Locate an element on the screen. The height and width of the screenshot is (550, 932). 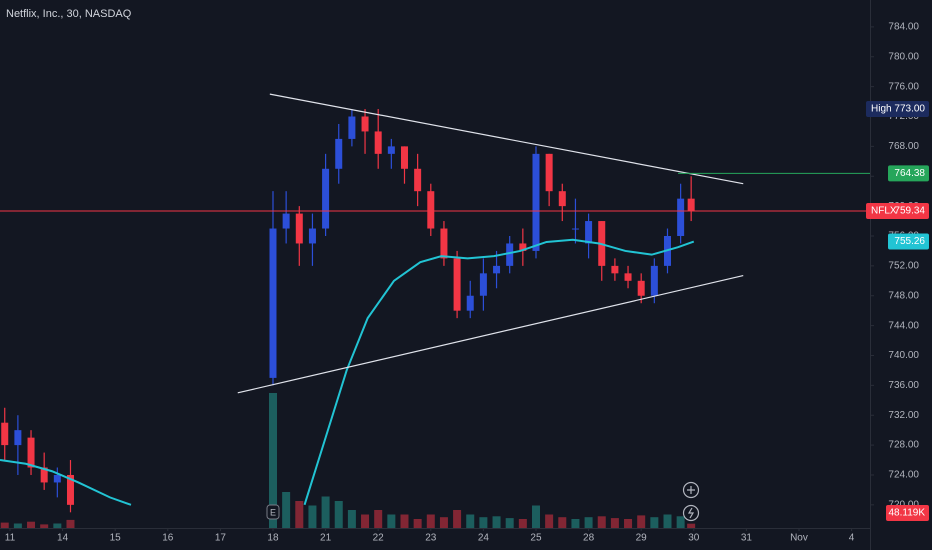
y-tick-label: 728.00 is located at coordinates (903, 445).